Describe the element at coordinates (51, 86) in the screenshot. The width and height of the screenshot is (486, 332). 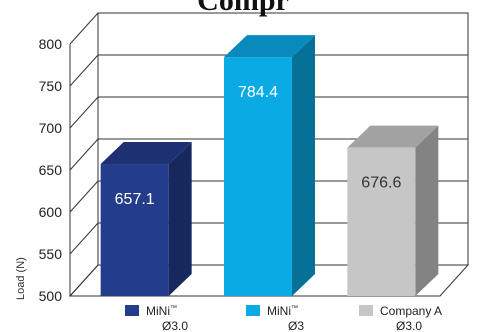
I see `y-tick-label: 750` at that location.